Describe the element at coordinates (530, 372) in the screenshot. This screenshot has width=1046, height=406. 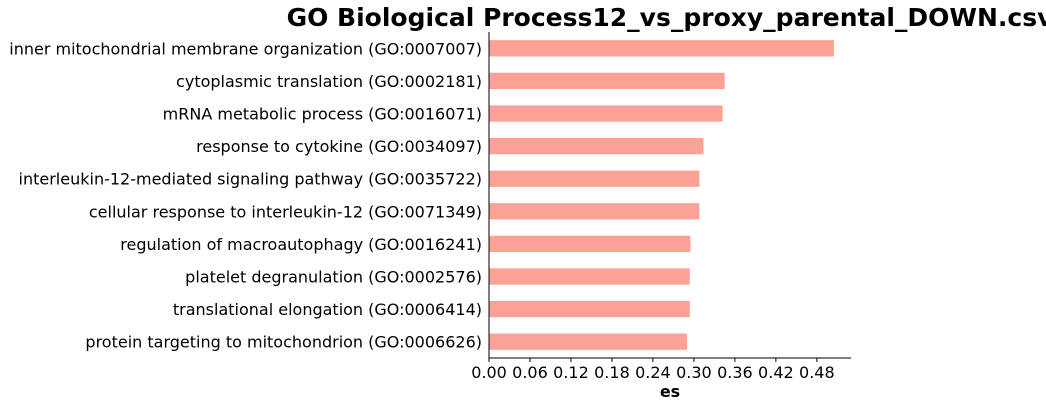
I see `x-tick-label-1: 0.06` at that location.